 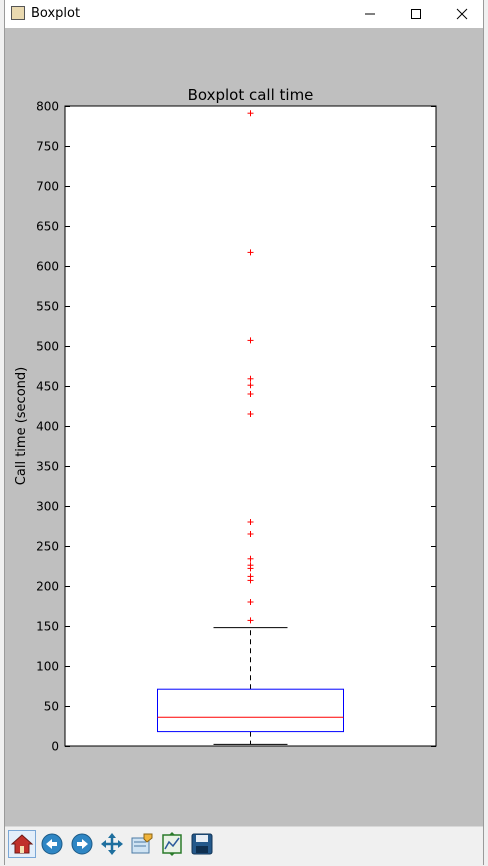 I want to click on subplots-icon, so click(x=172, y=844).